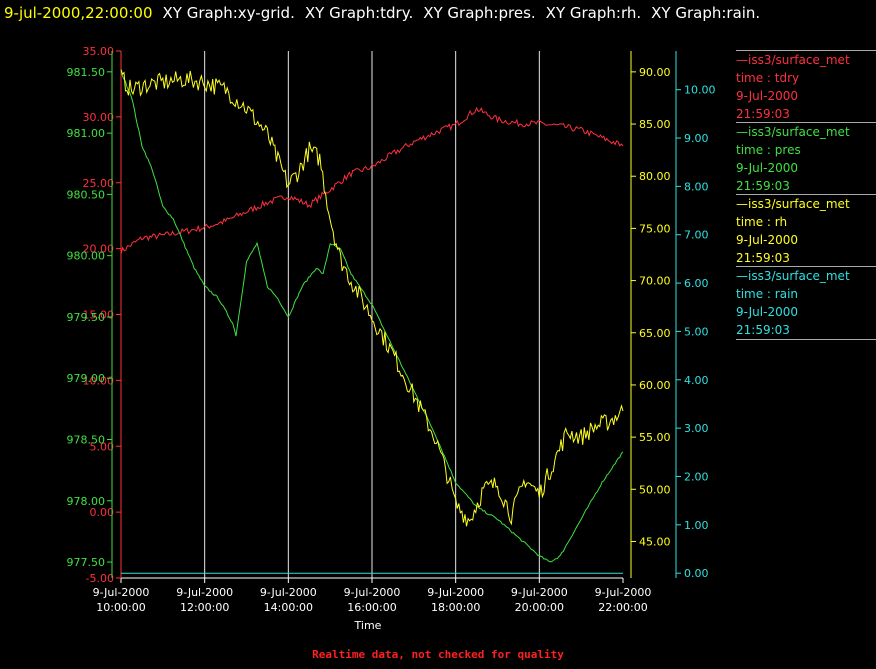  What do you see at coordinates (696, 380) in the screenshot?
I see `y-tick-label-rain: 4.00` at bounding box center [696, 380].